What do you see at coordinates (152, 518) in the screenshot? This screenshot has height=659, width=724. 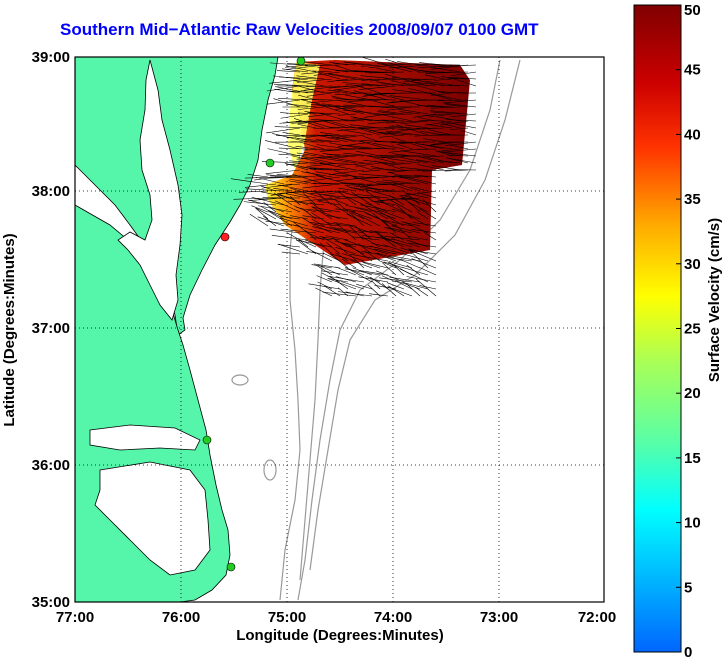 I see `pamlico-sound` at bounding box center [152, 518].